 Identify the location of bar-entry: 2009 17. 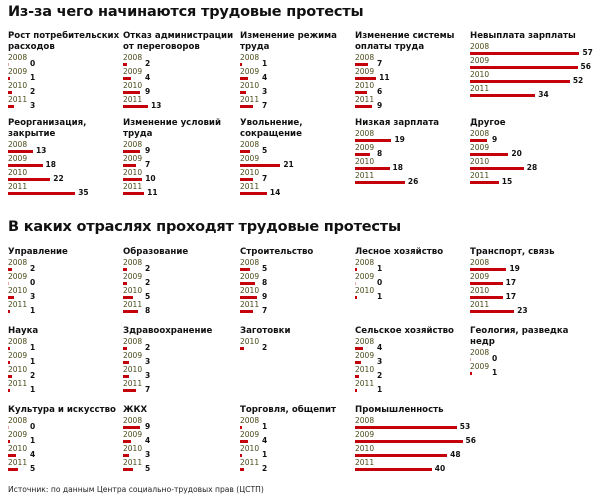
(526, 280).